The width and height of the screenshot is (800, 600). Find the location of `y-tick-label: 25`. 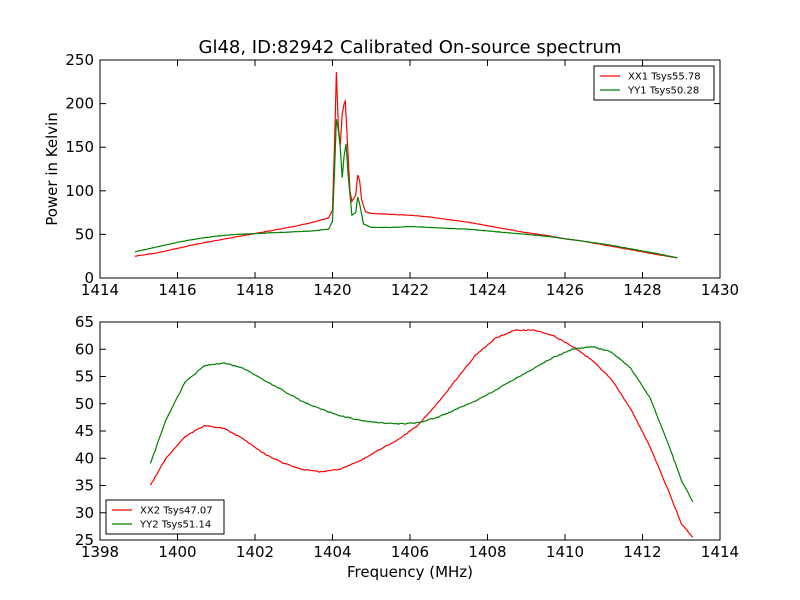

y-tick-label: 25 is located at coordinates (84, 540).